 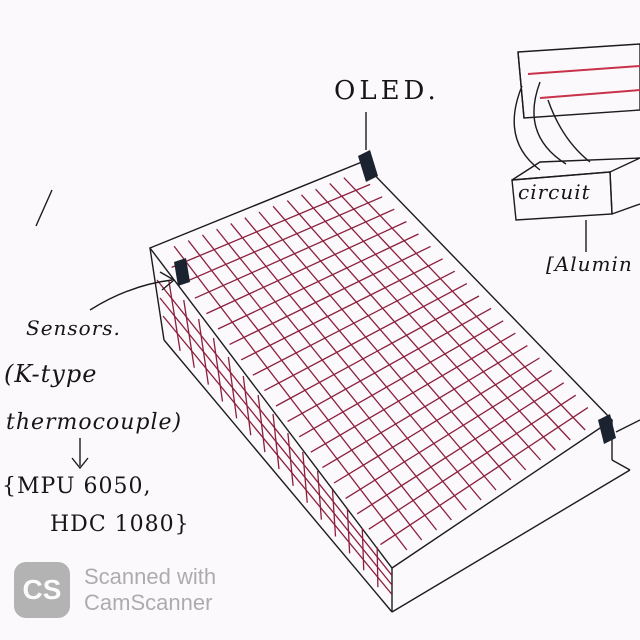 I want to click on ktype-label: (K-type, so click(x=51, y=374).